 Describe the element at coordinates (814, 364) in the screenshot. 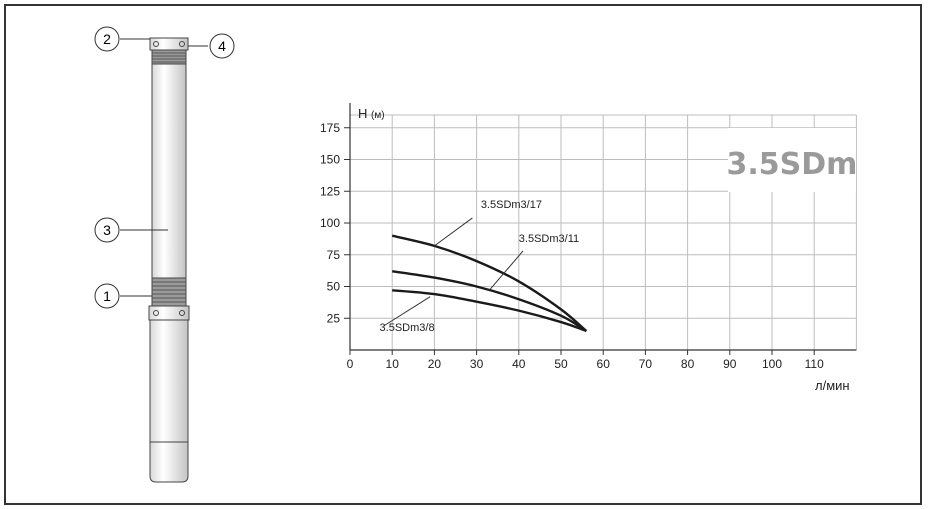

I see `x-tick-label: 110` at that location.